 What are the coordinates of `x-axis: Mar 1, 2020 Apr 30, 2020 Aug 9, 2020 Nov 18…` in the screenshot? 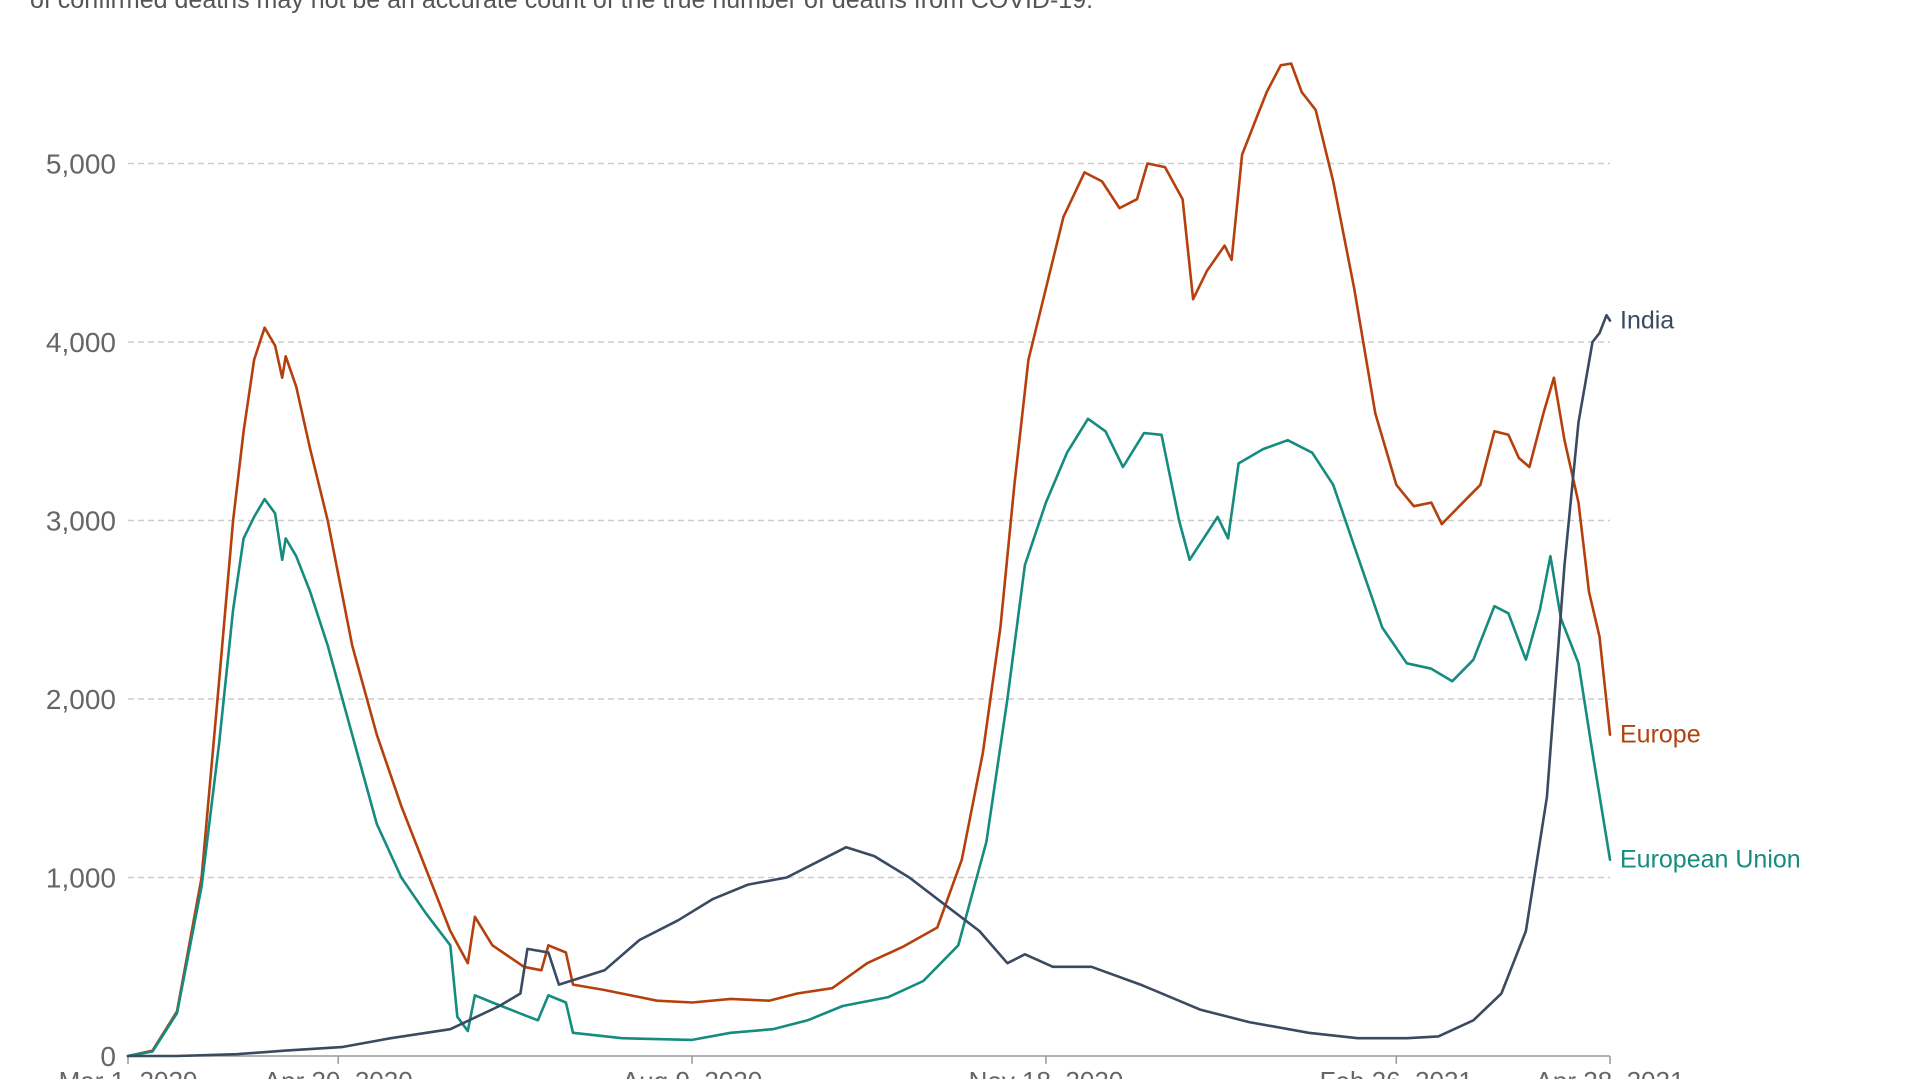 It's located at (872, 1067).